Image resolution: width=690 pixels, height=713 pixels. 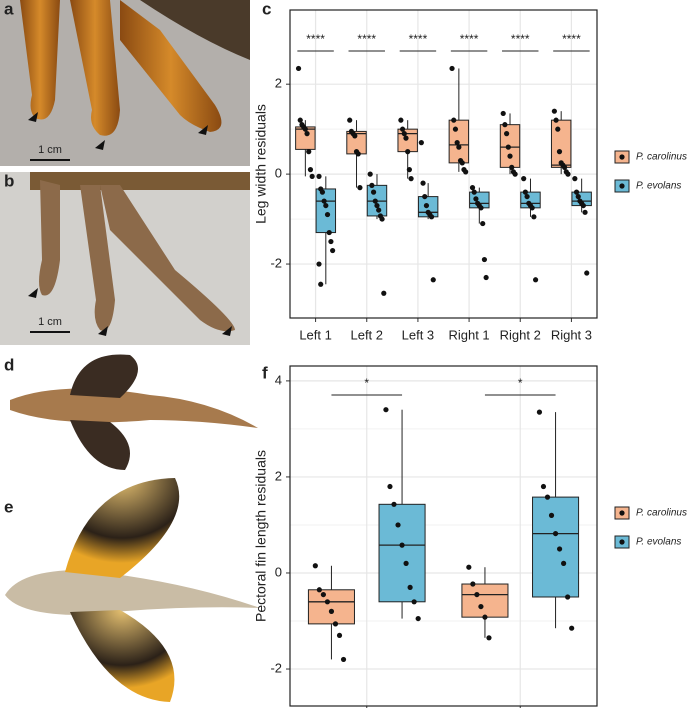 I want to click on panel-label: b, so click(x=9, y=180).